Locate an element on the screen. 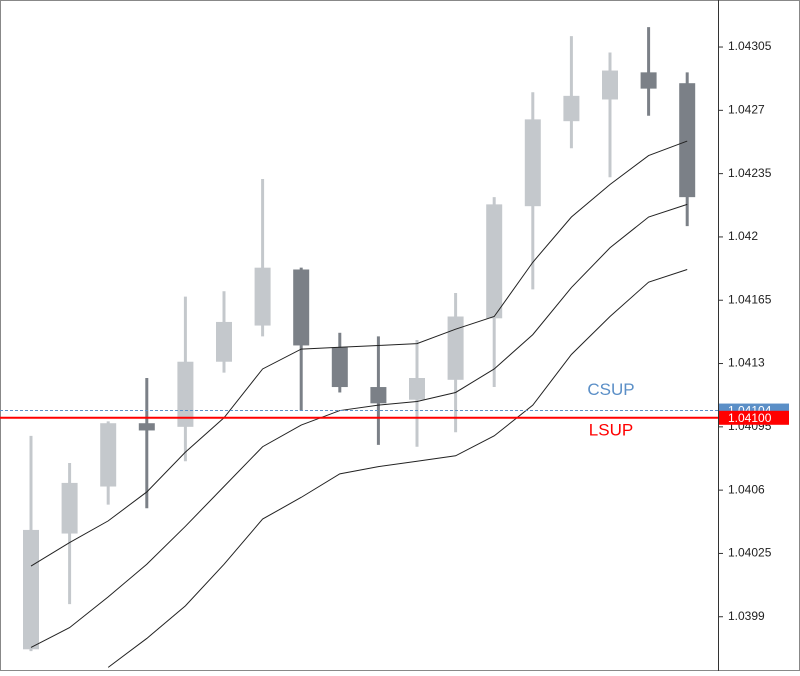 This screenshot has width=800, height=676. price-box is located at coordinates (754, 417).